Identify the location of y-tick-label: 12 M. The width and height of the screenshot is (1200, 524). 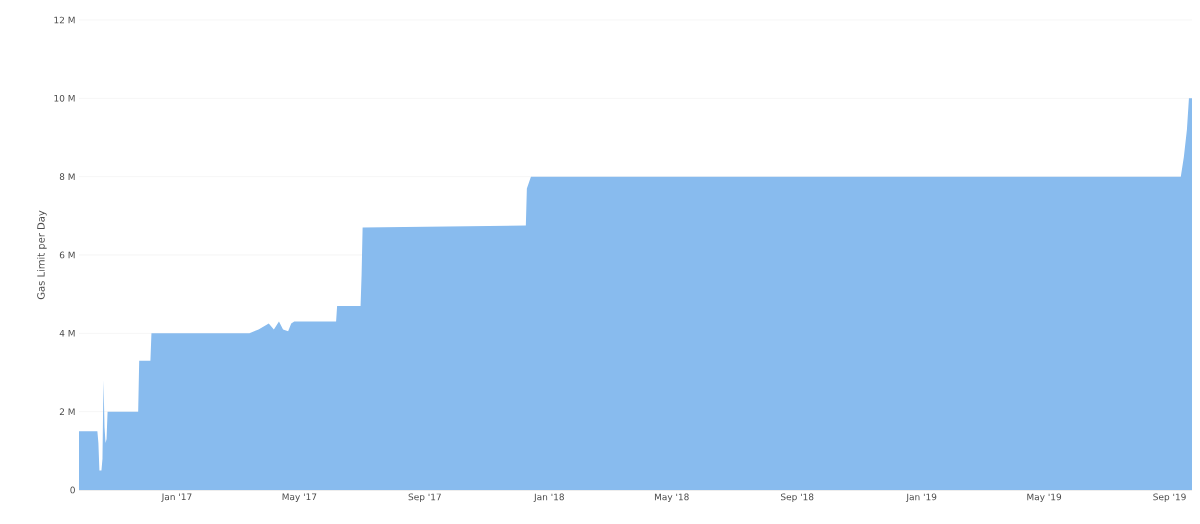
(64, 20).